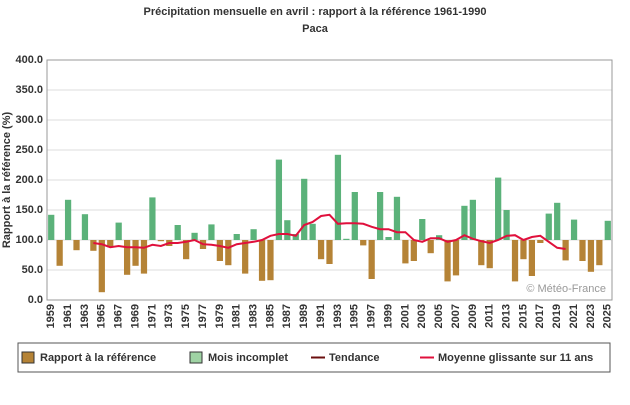  I want to click on x-tick-label: 1995, so click(355, 316).